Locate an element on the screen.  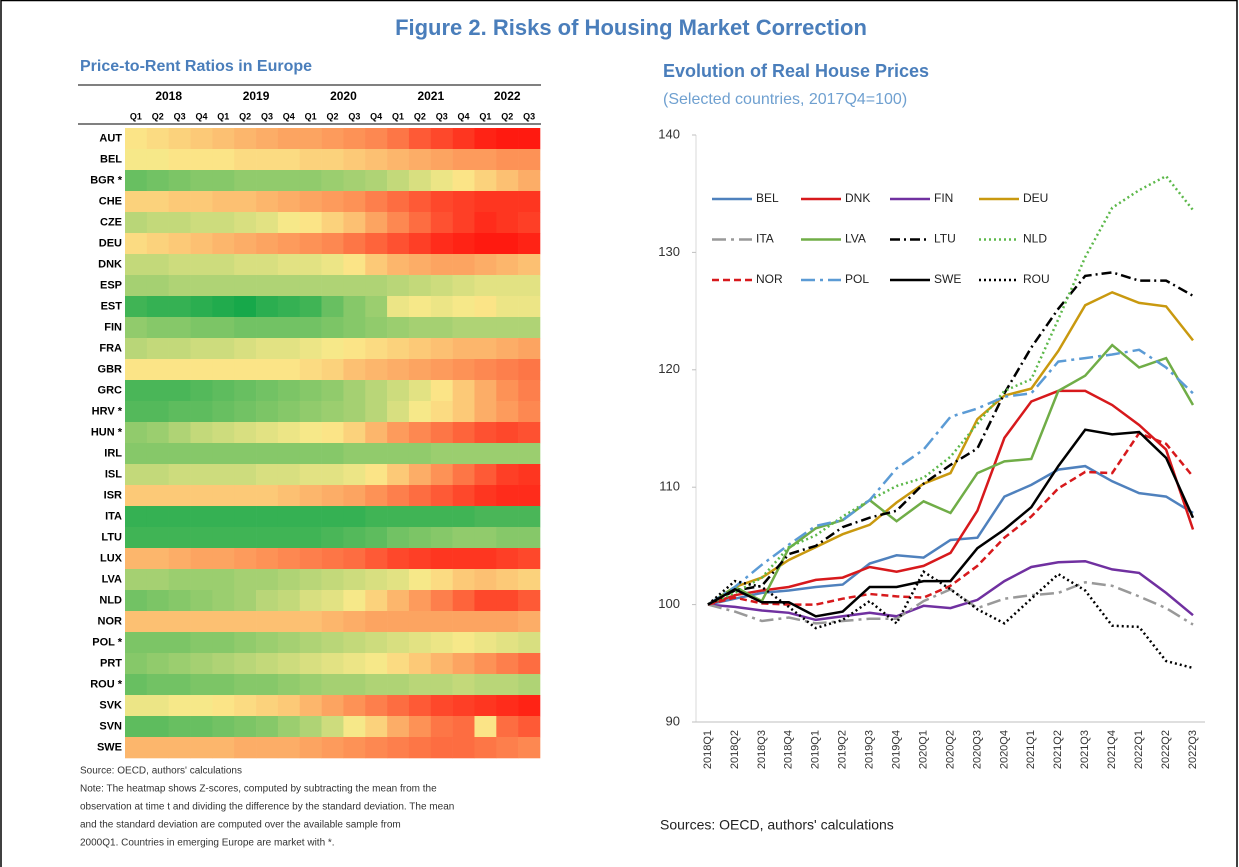
x-tick-label: 2018Q1 is located at coordinates (708, 749).